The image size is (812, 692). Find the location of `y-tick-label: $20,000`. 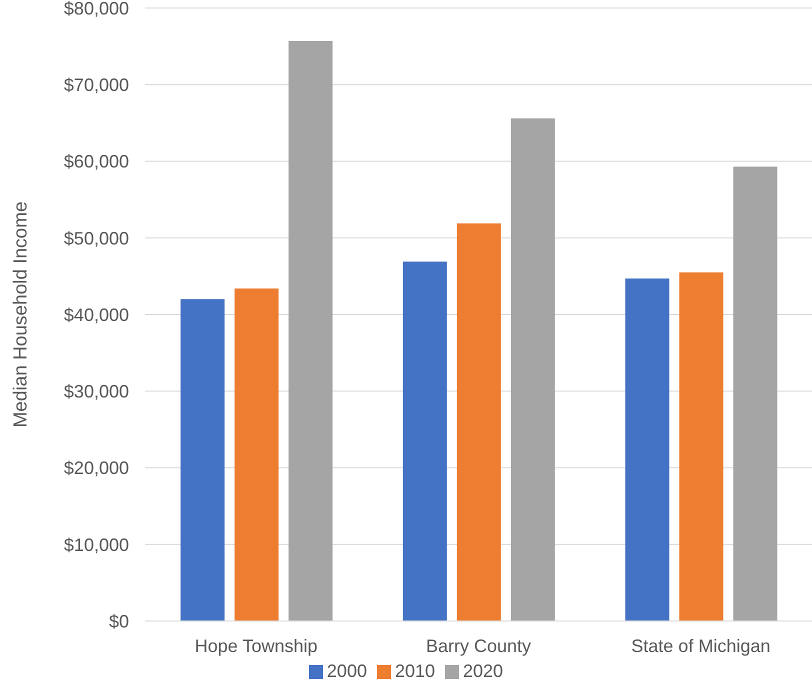

y-tick-label: $20,000 is located at coordinates (96, 468).